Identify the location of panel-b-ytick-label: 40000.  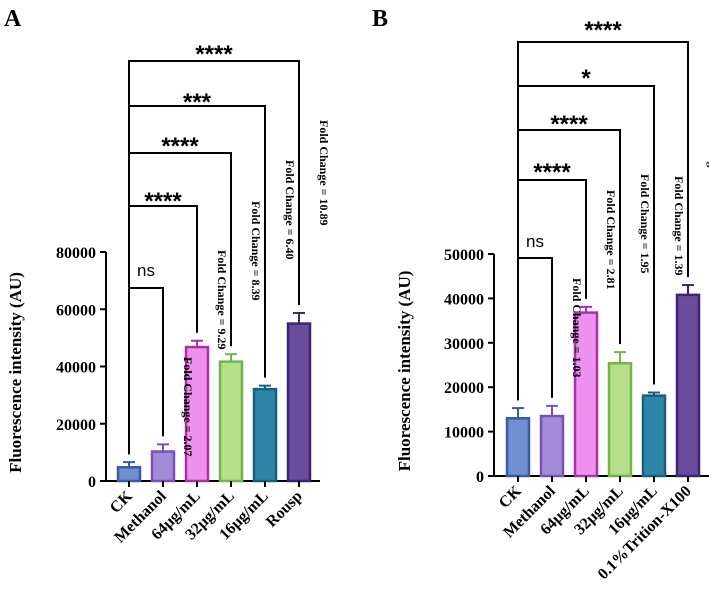
(464, 299).